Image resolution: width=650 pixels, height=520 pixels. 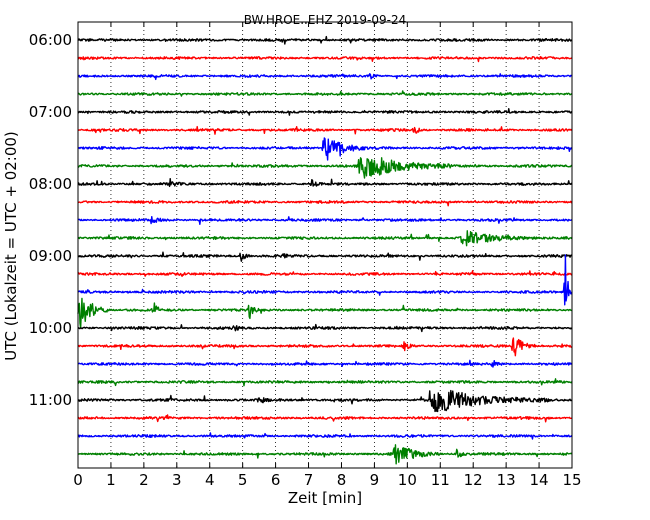 I want to click on x-tick-label-10: 10, so click(x=407, y=480).